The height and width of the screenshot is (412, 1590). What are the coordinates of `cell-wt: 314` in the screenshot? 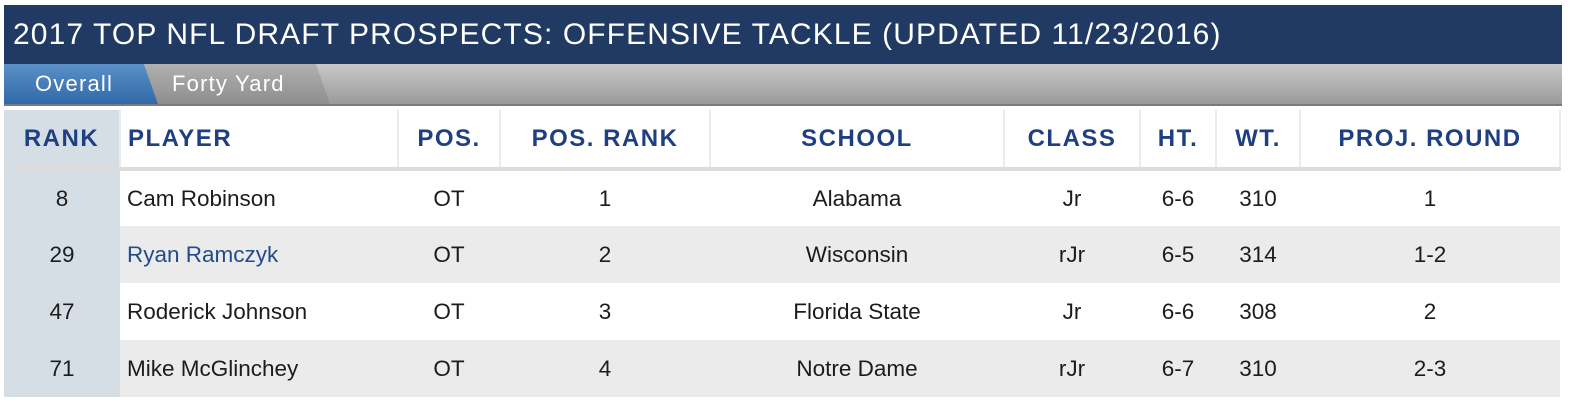 It's located at (1258, 254).